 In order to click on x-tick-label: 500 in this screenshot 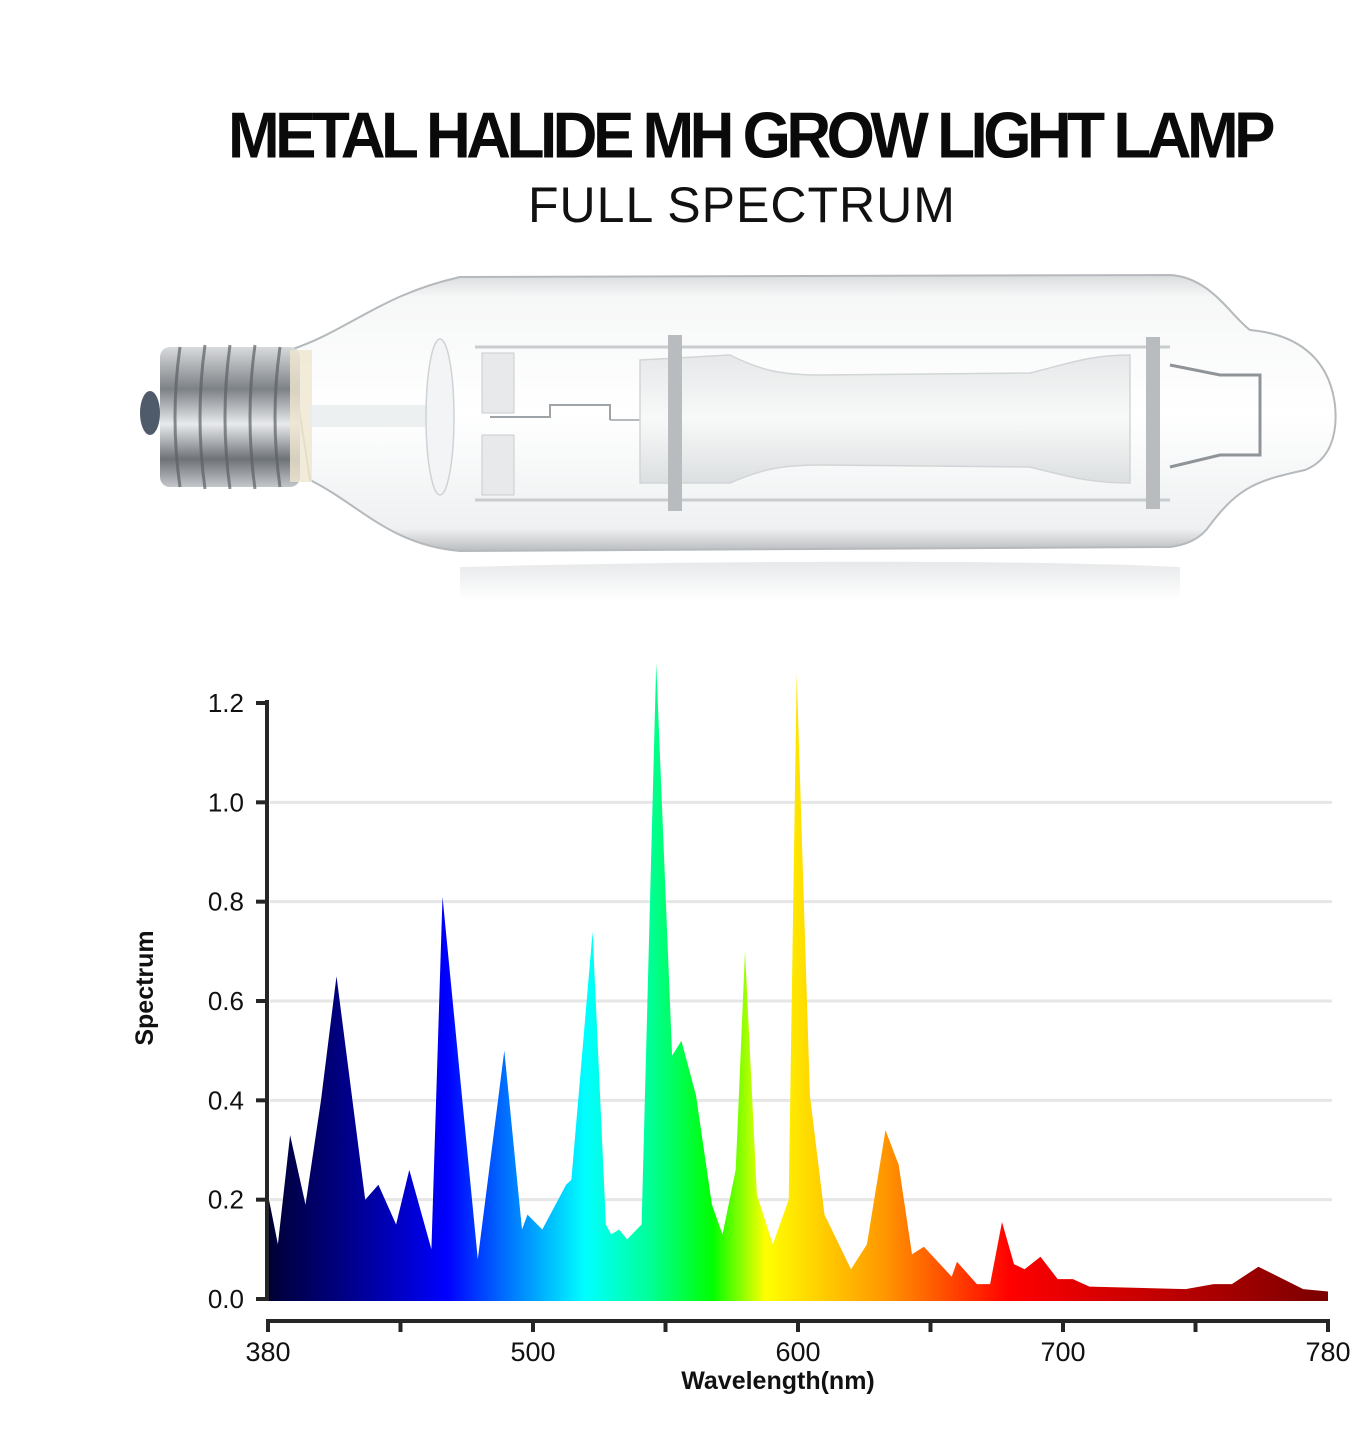, I will do `click(532, 1352)`.